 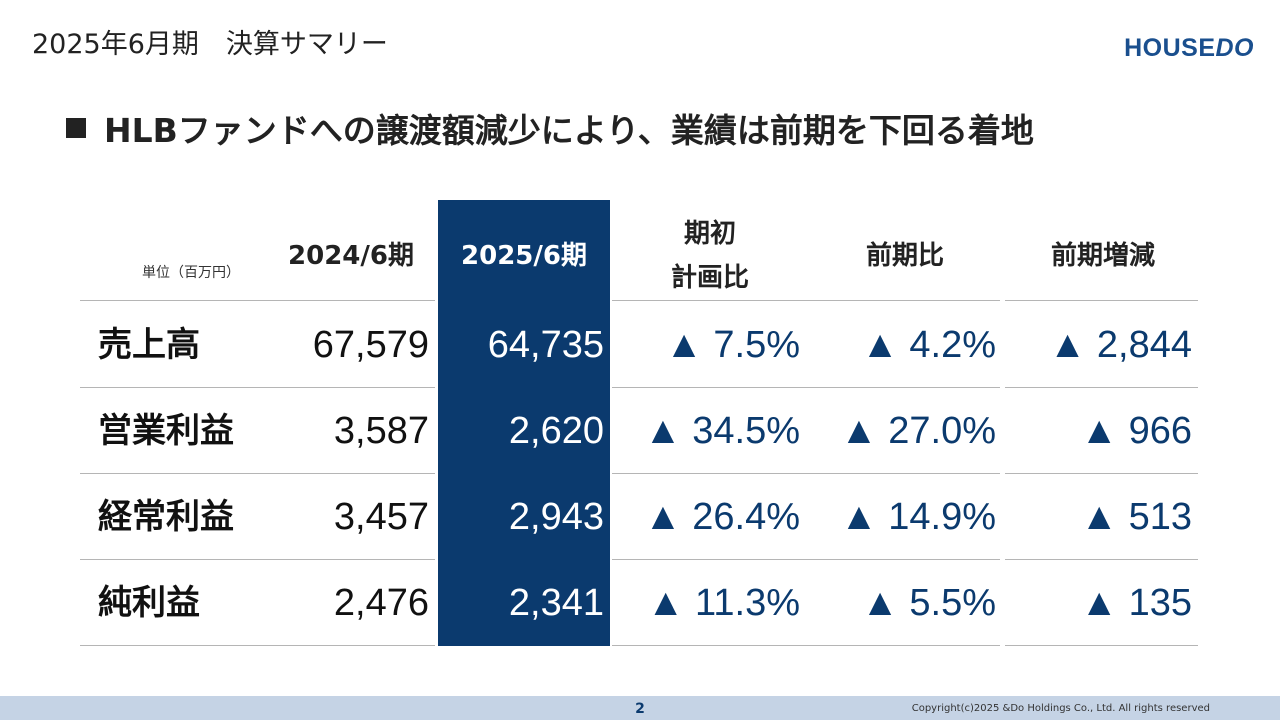 What do you see at coordinates (1234, 48) in the screenshot?
I see `logo-do-text: DO` at bounding box center [1234, 48].